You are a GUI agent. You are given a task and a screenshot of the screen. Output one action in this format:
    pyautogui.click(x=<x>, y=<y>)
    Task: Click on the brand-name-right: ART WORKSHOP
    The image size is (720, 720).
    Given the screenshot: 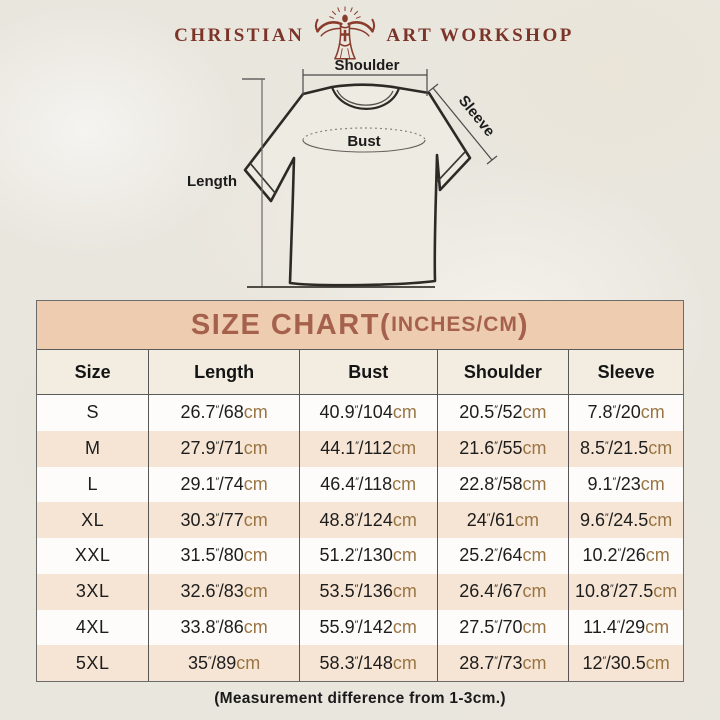 What is the action you would take?
    pyautogui.click(x=480, y=35)
    